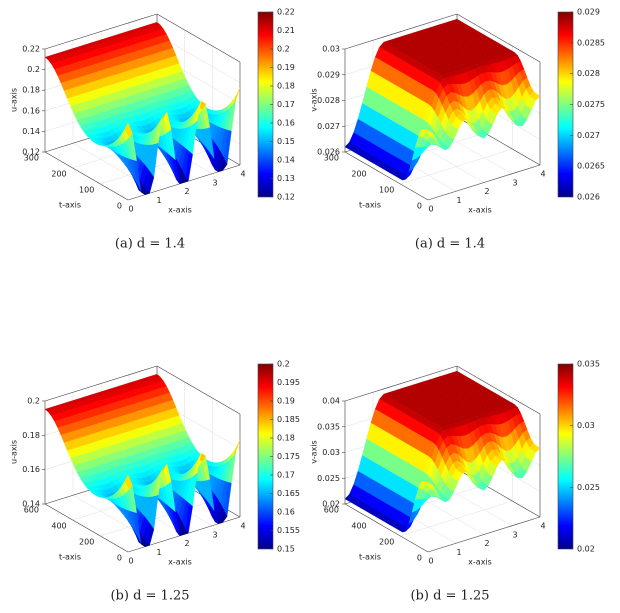 This screenshot has height=613, width=620. Describe the element at coordinates (328, 126) in the screenshot. I see `z-tick-label: 0.027` at that location.